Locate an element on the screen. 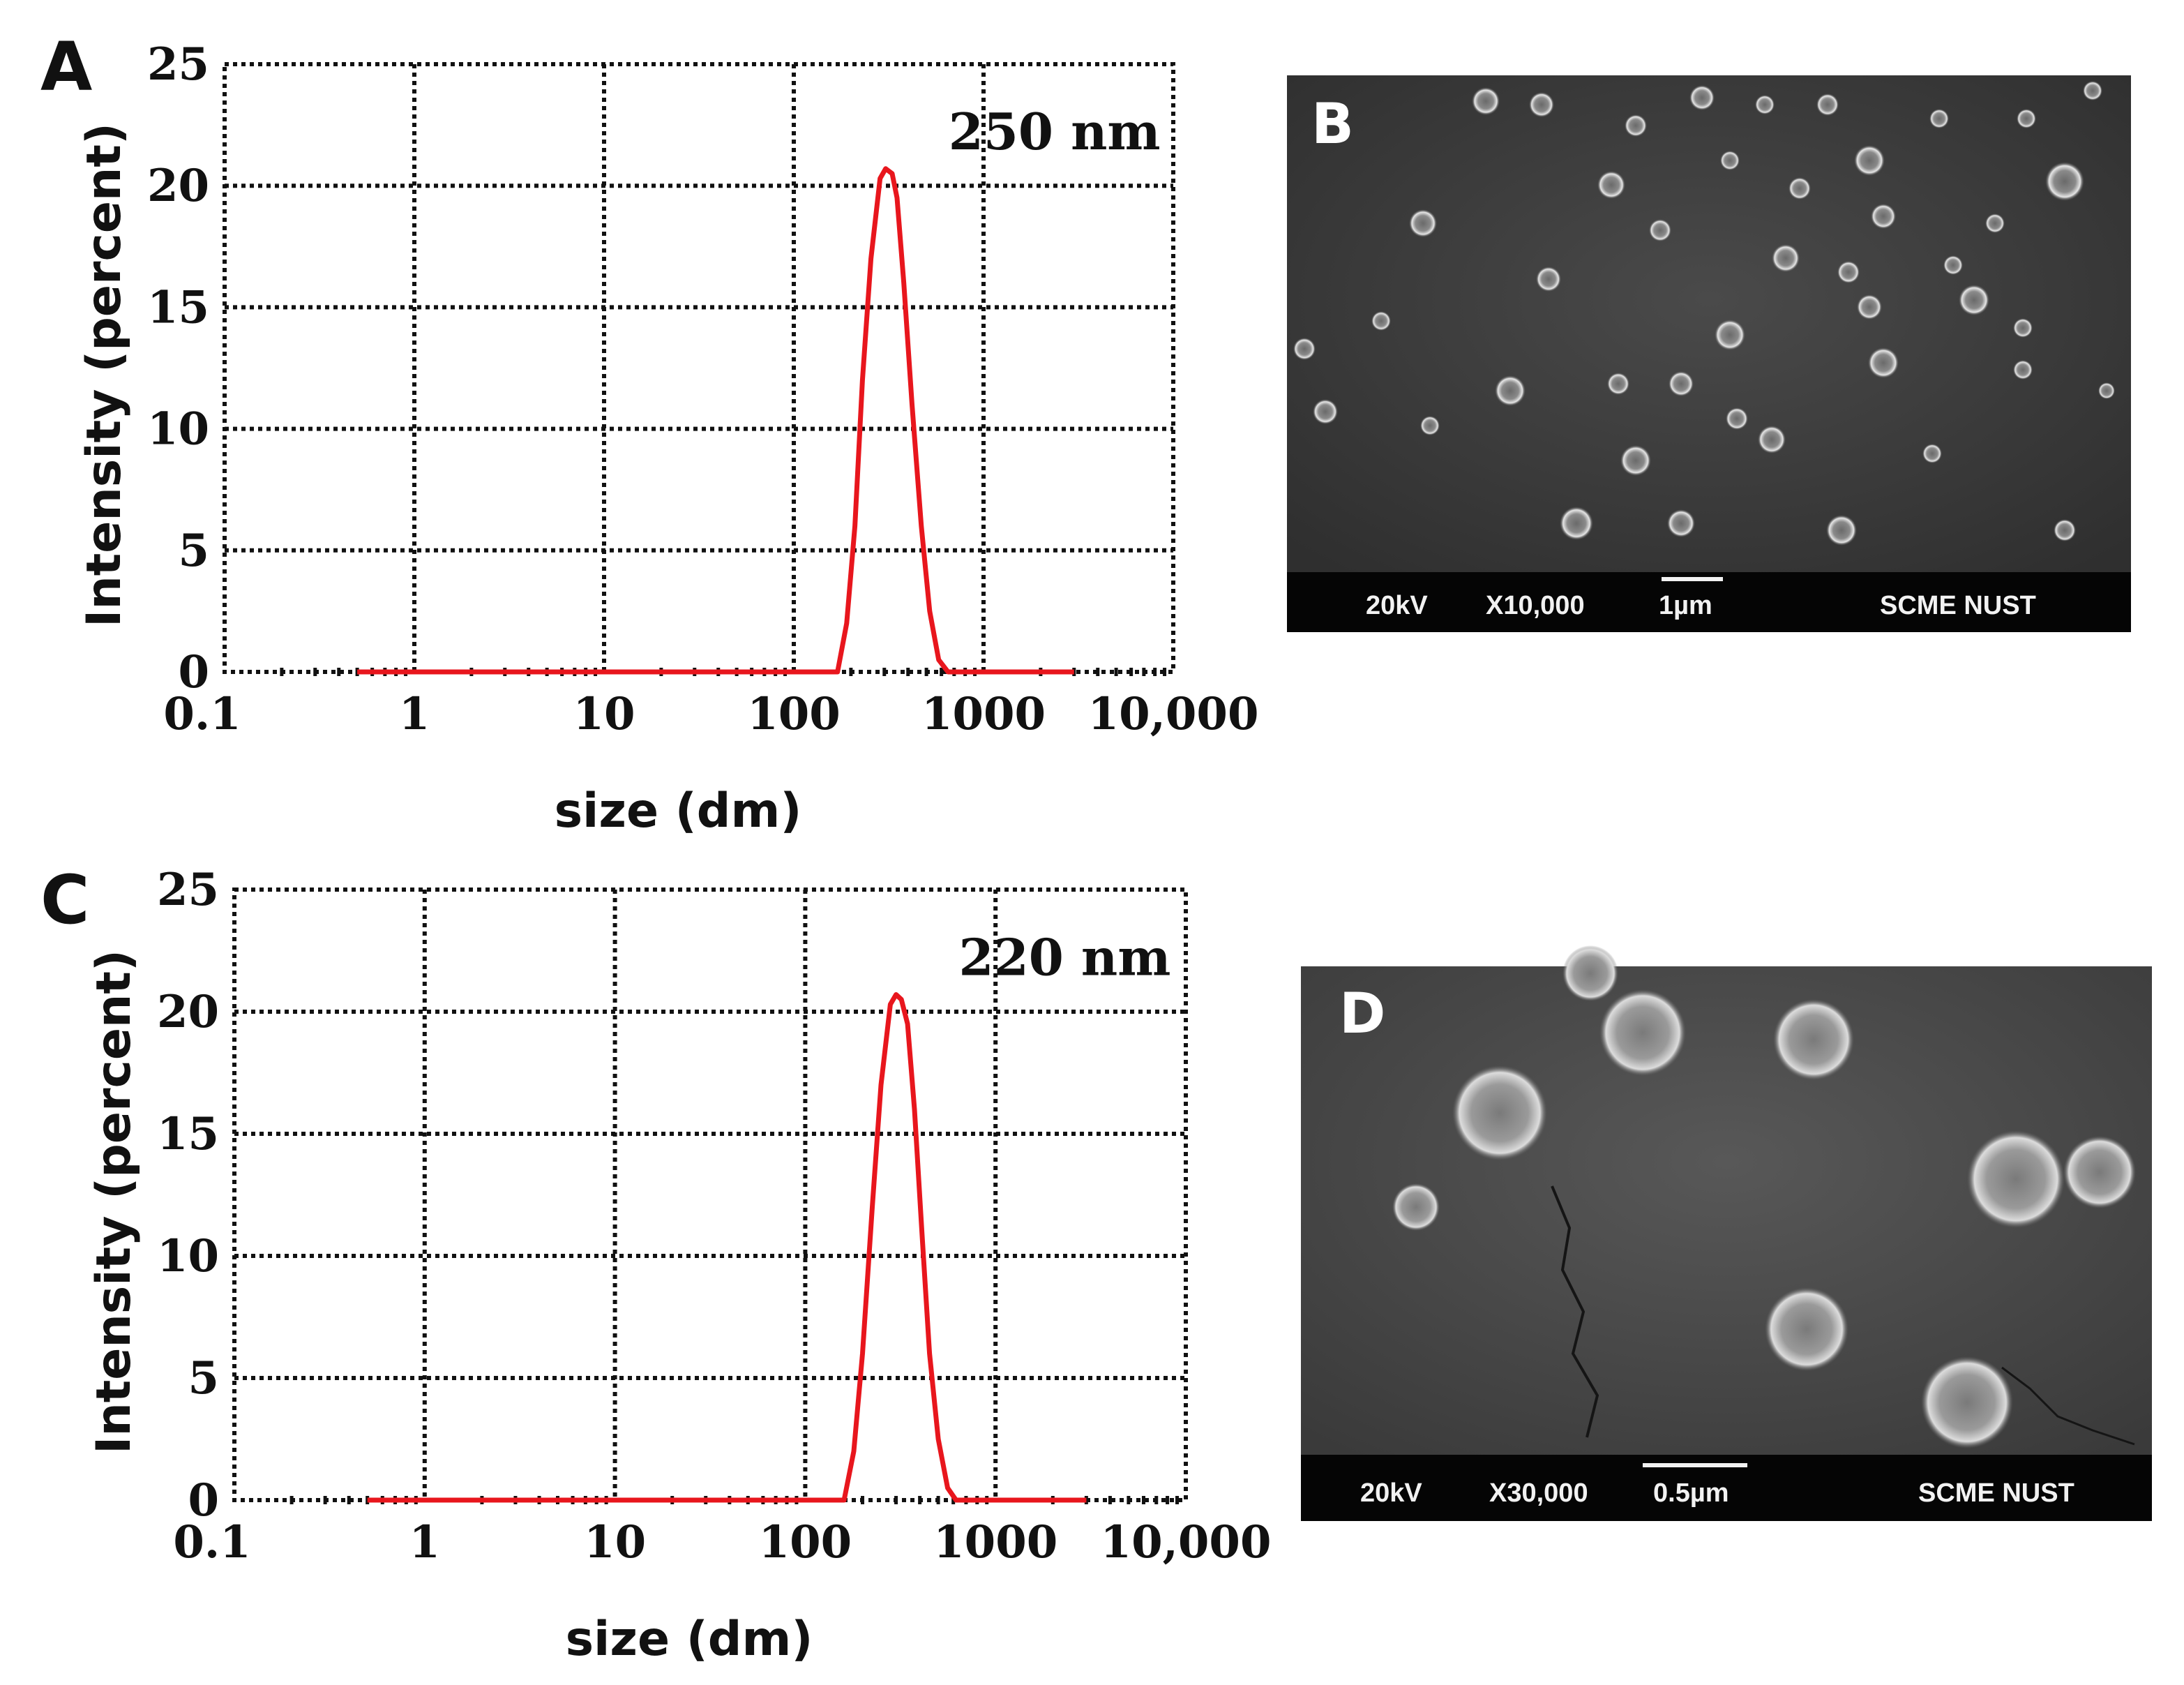 Image resolution: width=2184 pixels, height=1685 pixels. sem-b-voltage: 20kV is located at coordinates (1397, 605).